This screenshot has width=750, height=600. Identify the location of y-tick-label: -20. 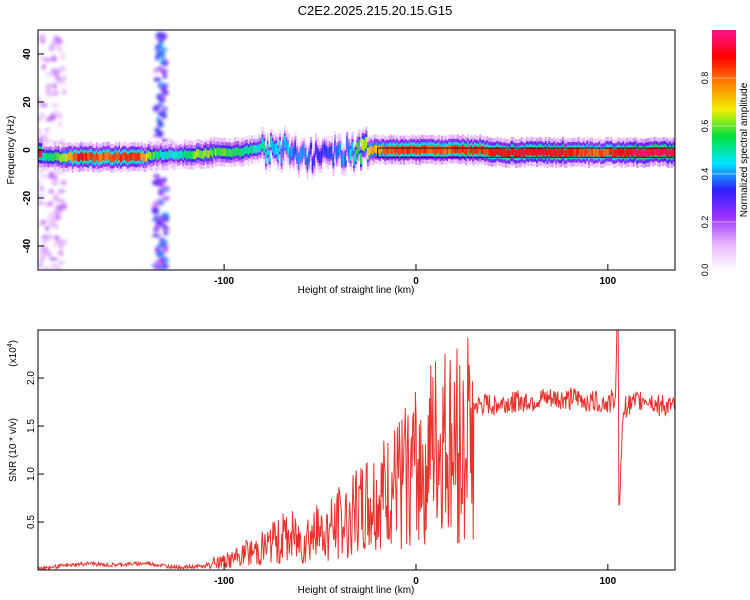
(27, 197).